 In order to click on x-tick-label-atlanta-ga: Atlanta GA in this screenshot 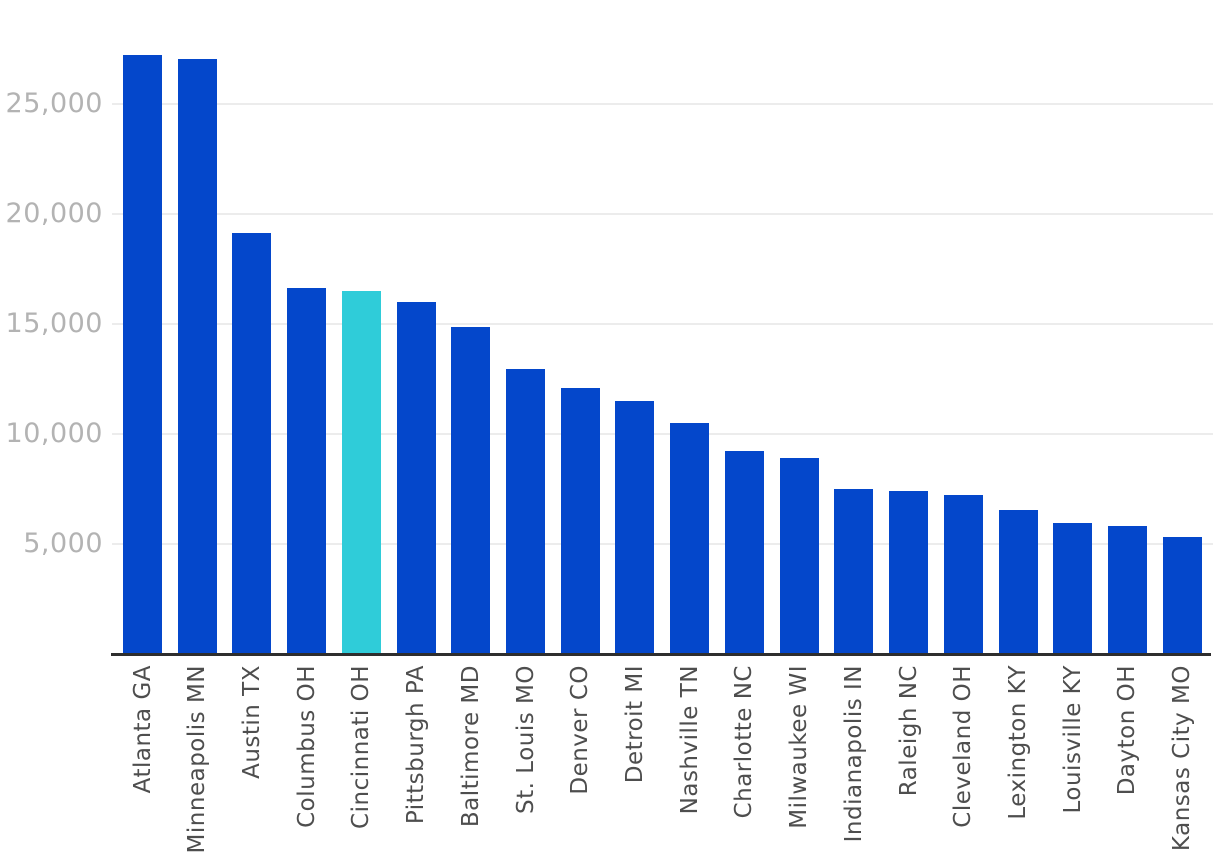, I will do `click(142, 729)`.